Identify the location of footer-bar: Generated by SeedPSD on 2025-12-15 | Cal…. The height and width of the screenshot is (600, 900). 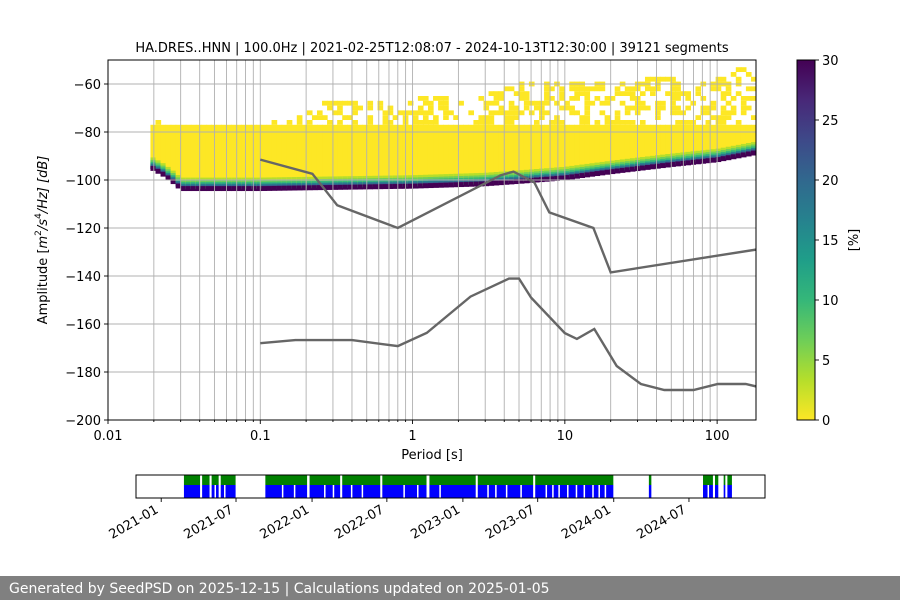
(450, 588).